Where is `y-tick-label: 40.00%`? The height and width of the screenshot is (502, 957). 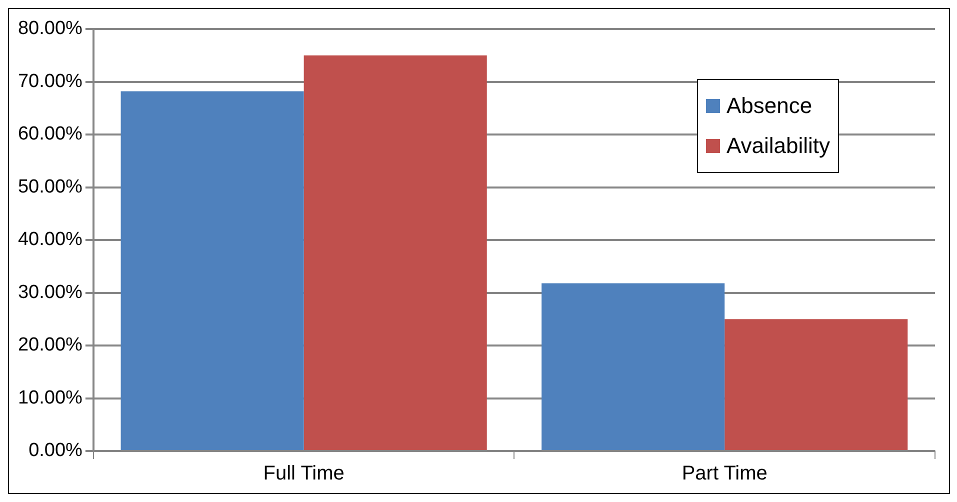
y-tick-label: 40.00% is located at coordinates (50, 239).